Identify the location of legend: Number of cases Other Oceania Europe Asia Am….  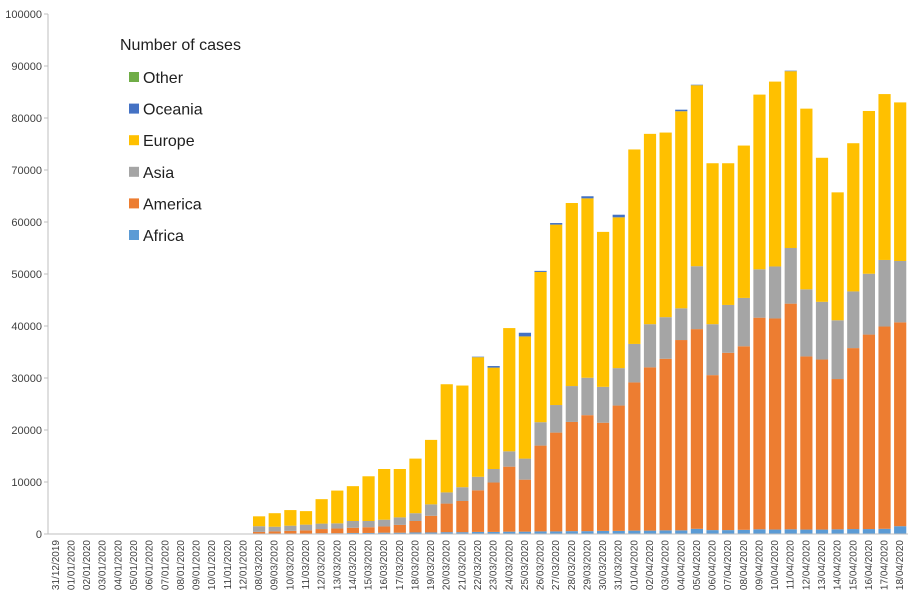
(180, 141).